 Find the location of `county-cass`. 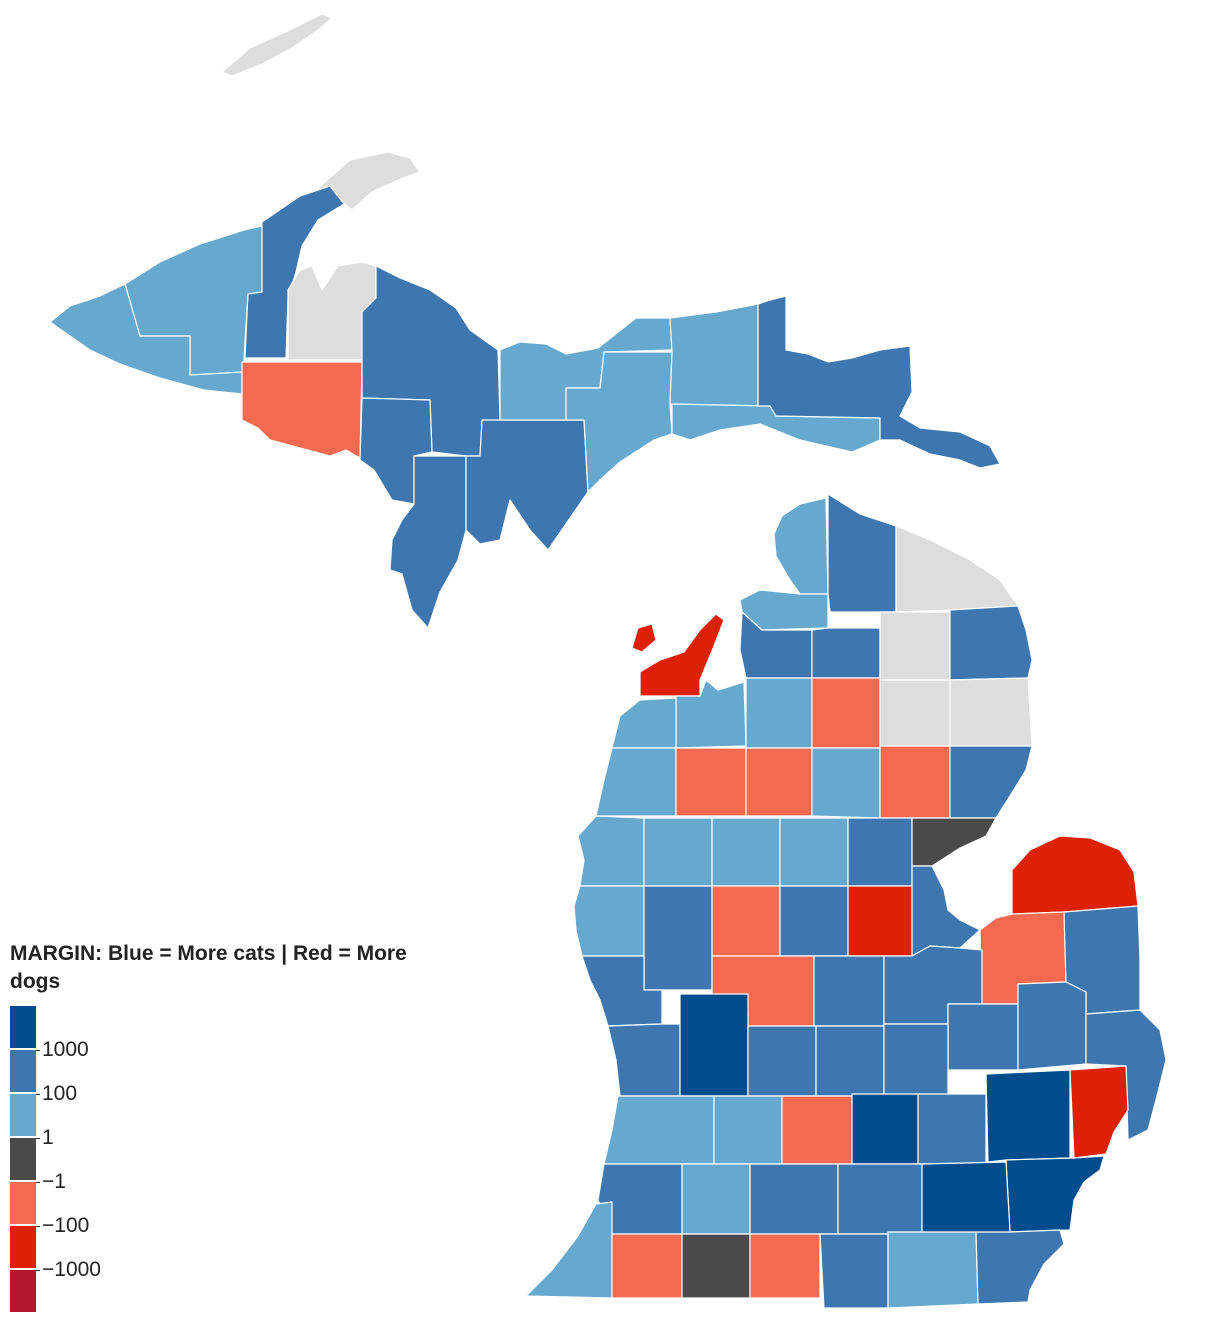

county-cass is located at coordinates (647, 1266).